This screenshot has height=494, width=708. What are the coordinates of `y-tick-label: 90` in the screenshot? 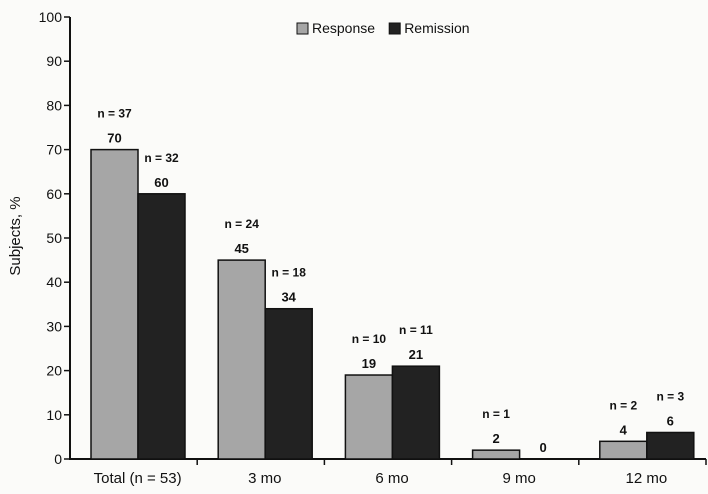 It's located at (54, 61).